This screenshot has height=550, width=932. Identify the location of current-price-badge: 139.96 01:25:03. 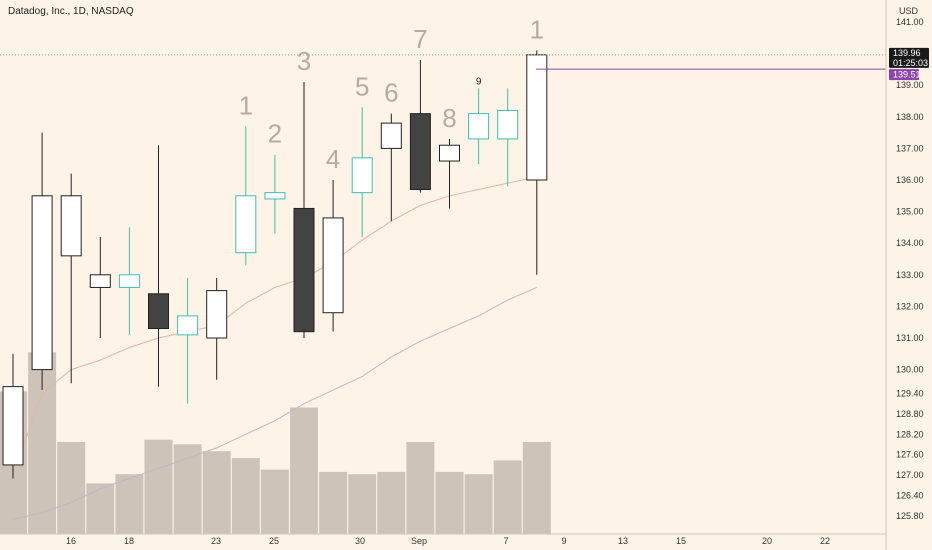
(909, 57).